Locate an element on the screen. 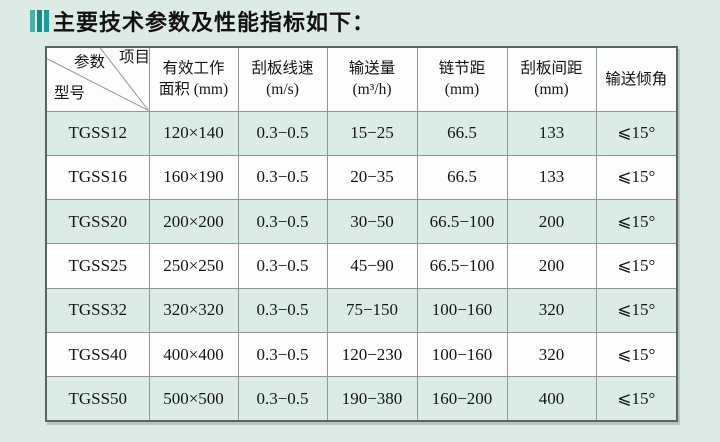  column-header-chain-pitch: 链节距 (mm) is located at coordinates (462, 79).